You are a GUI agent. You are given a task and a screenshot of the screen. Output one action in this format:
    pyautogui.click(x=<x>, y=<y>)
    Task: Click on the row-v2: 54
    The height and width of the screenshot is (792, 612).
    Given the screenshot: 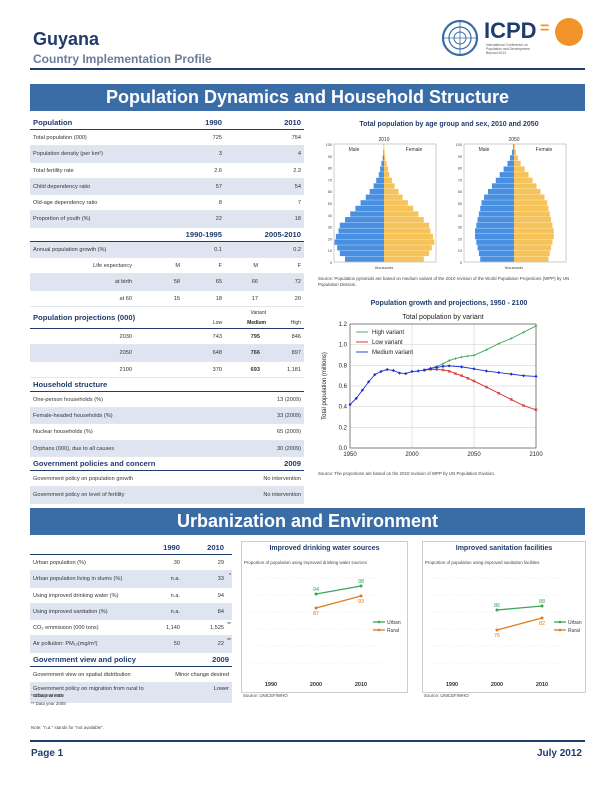 What is the action you would take?
    pyautogui.click(x=297, y=186)
    